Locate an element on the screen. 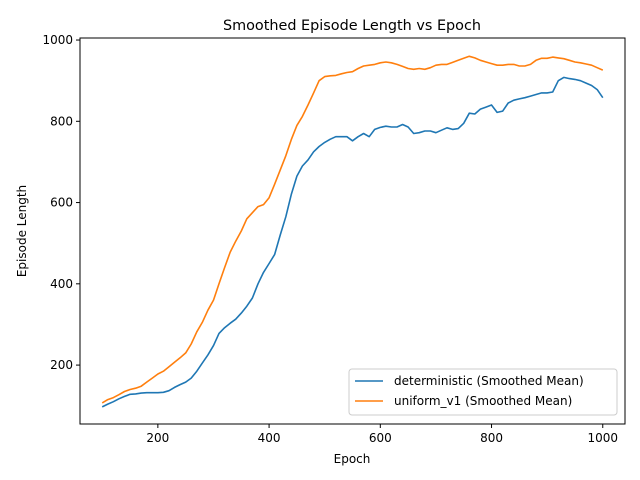  y-tick-label: 600 is located at coordinates (61, 203).